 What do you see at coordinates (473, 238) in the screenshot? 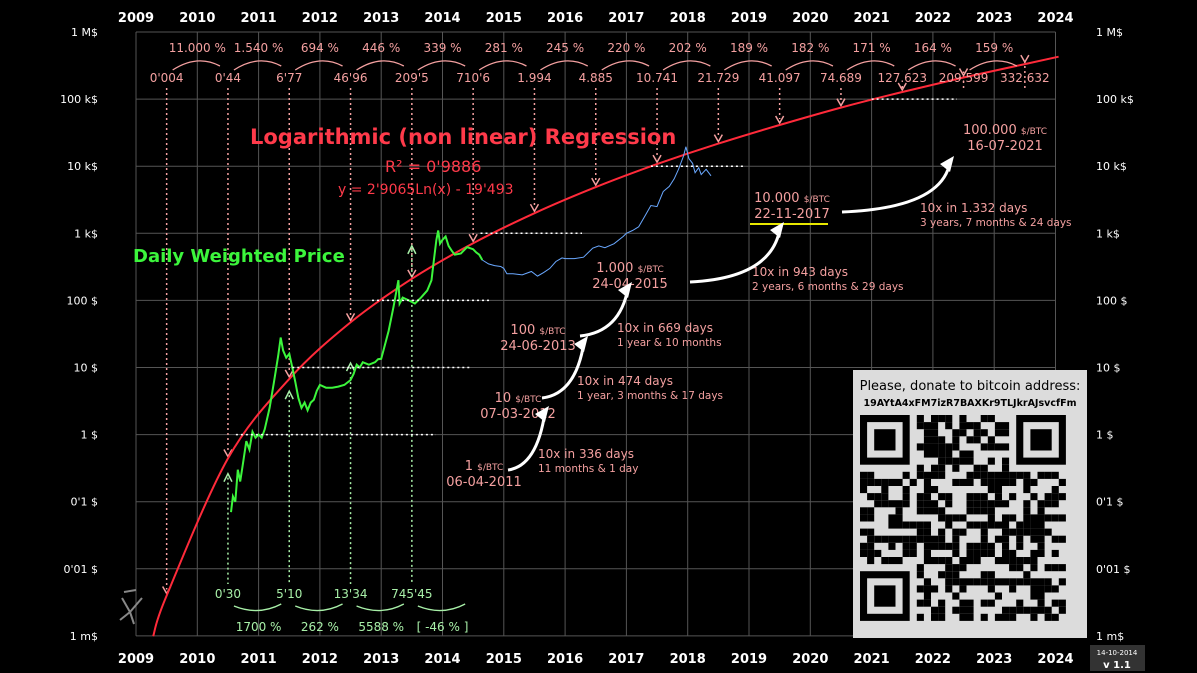
I see `arrow-down-icon` at bounding box center [473, 238].